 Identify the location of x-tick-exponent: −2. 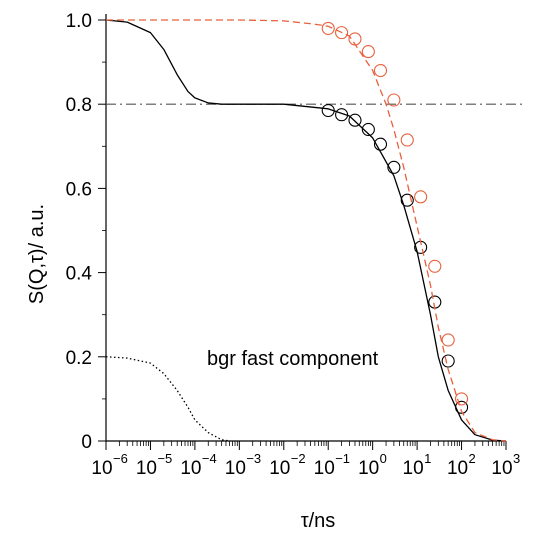
(298, 458).